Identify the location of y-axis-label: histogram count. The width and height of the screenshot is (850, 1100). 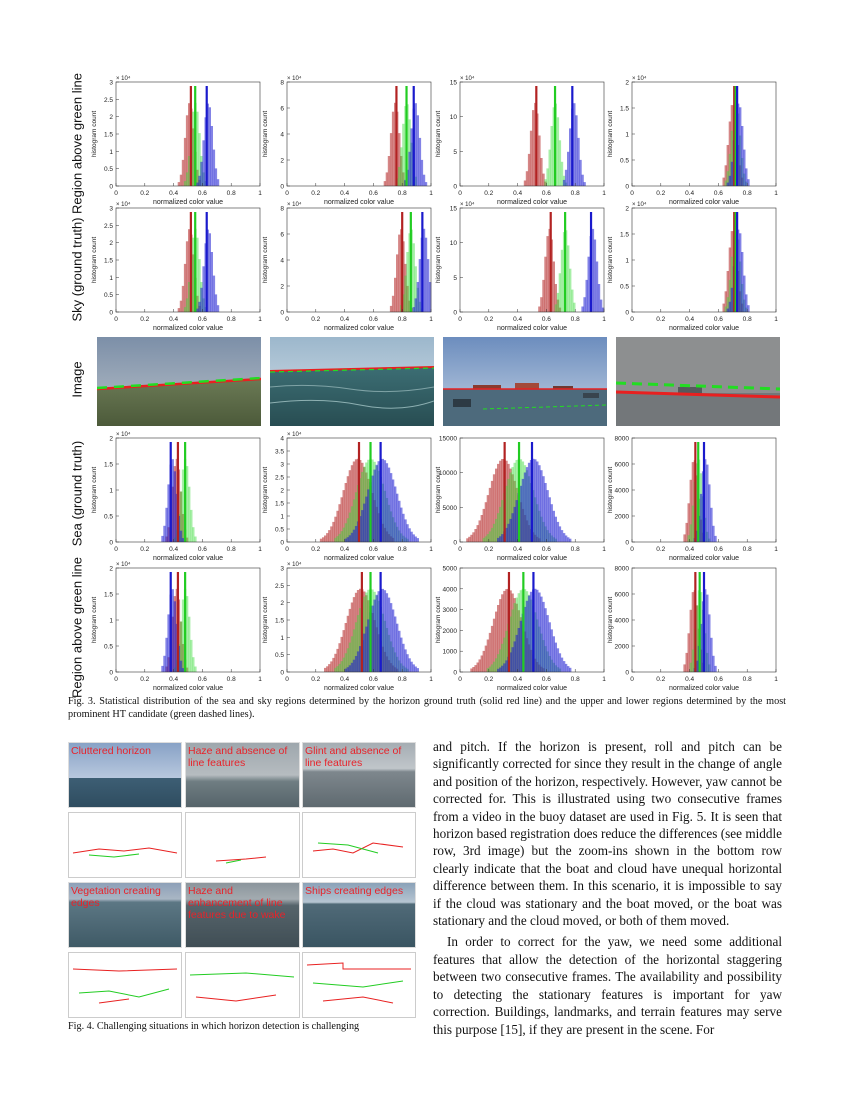
(438, 620).